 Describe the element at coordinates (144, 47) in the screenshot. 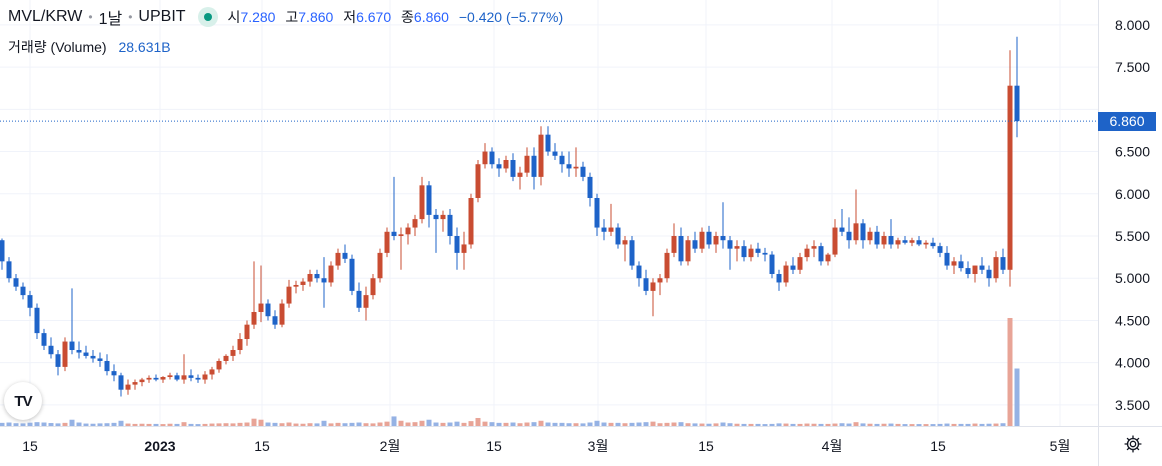

I see `volume-value: 28.631B` at that location.